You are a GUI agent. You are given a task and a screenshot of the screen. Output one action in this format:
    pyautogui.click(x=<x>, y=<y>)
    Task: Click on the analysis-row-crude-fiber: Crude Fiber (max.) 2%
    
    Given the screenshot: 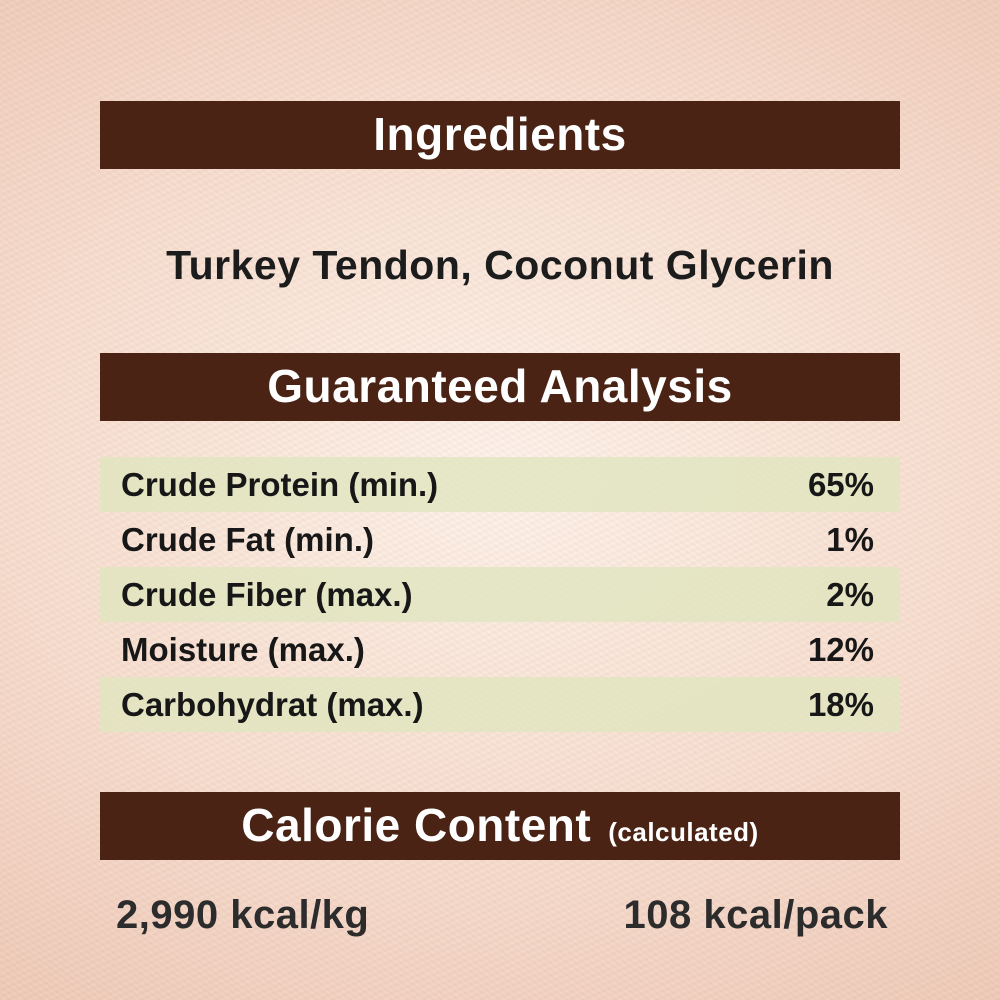 What is the action you would take?
    pyautogui.click(x=500, y=594)
    